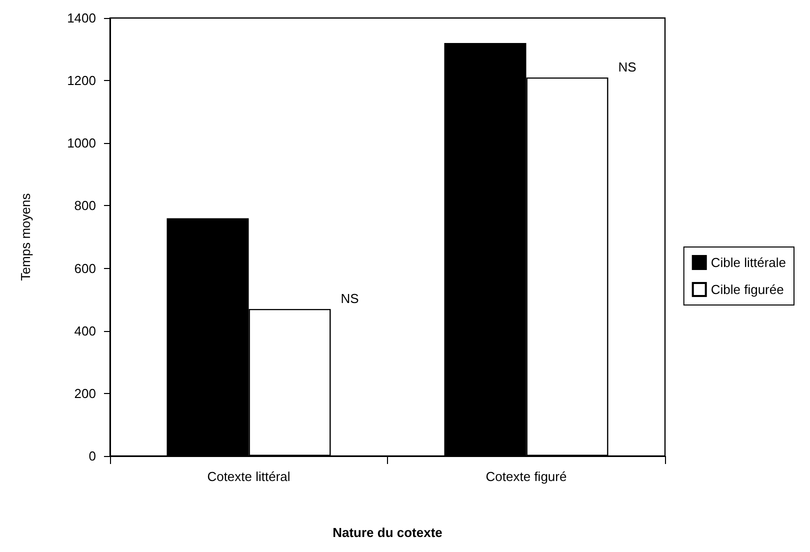 Image resolution: width=810 pixels, height=552 pixels. What do you see at coordinates (92, 456) in the screenshot?
I see `y-tick-label: 0` at bounding box center [92, 456].